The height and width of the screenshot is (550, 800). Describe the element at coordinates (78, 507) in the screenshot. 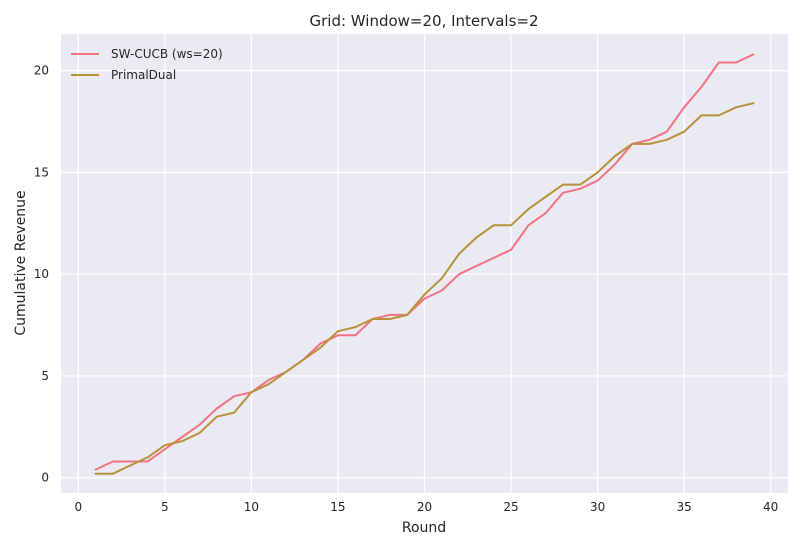

I see `x-tick-label: 0` at that location.